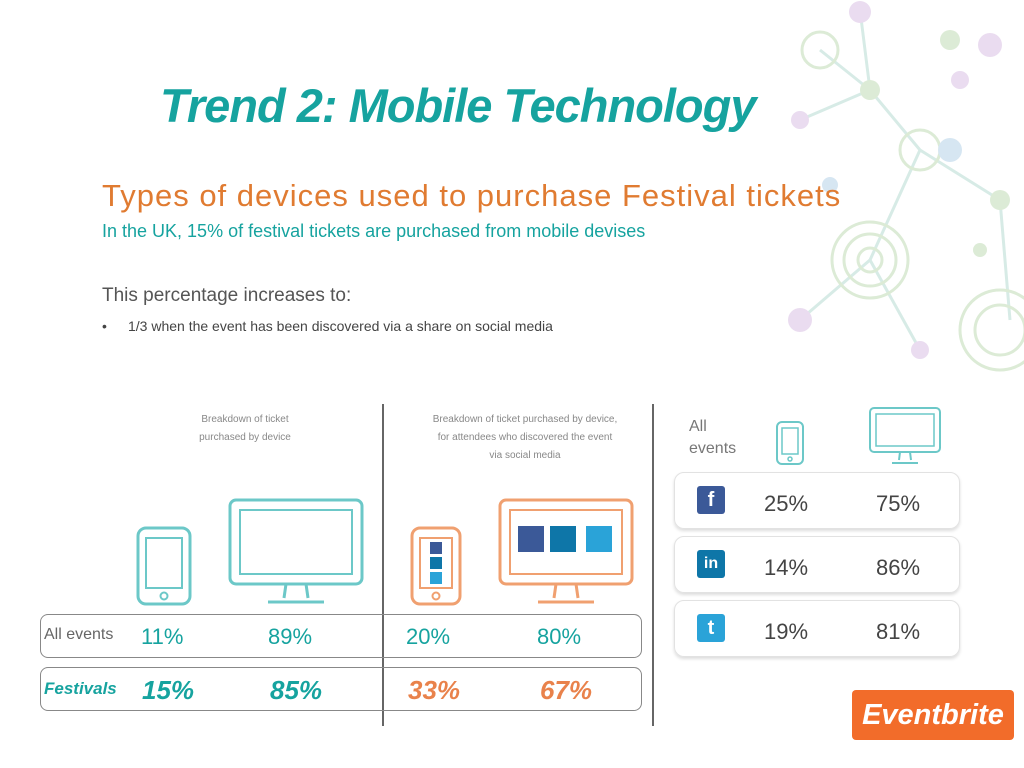  Describe the element at coordinates (817, 564) in the screenshot. I see `social-row-linkedin` at that location.